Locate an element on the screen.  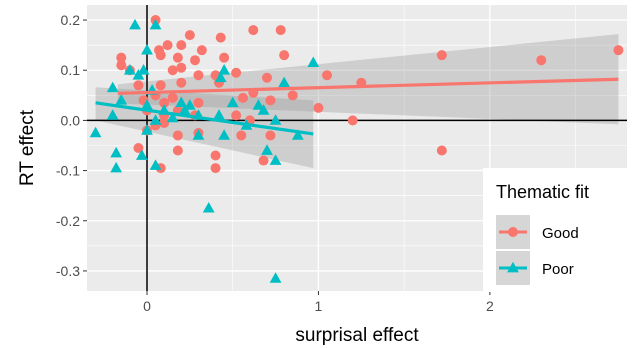
legend: Thematic fit Good Poor is located at coordinates (556, 230).